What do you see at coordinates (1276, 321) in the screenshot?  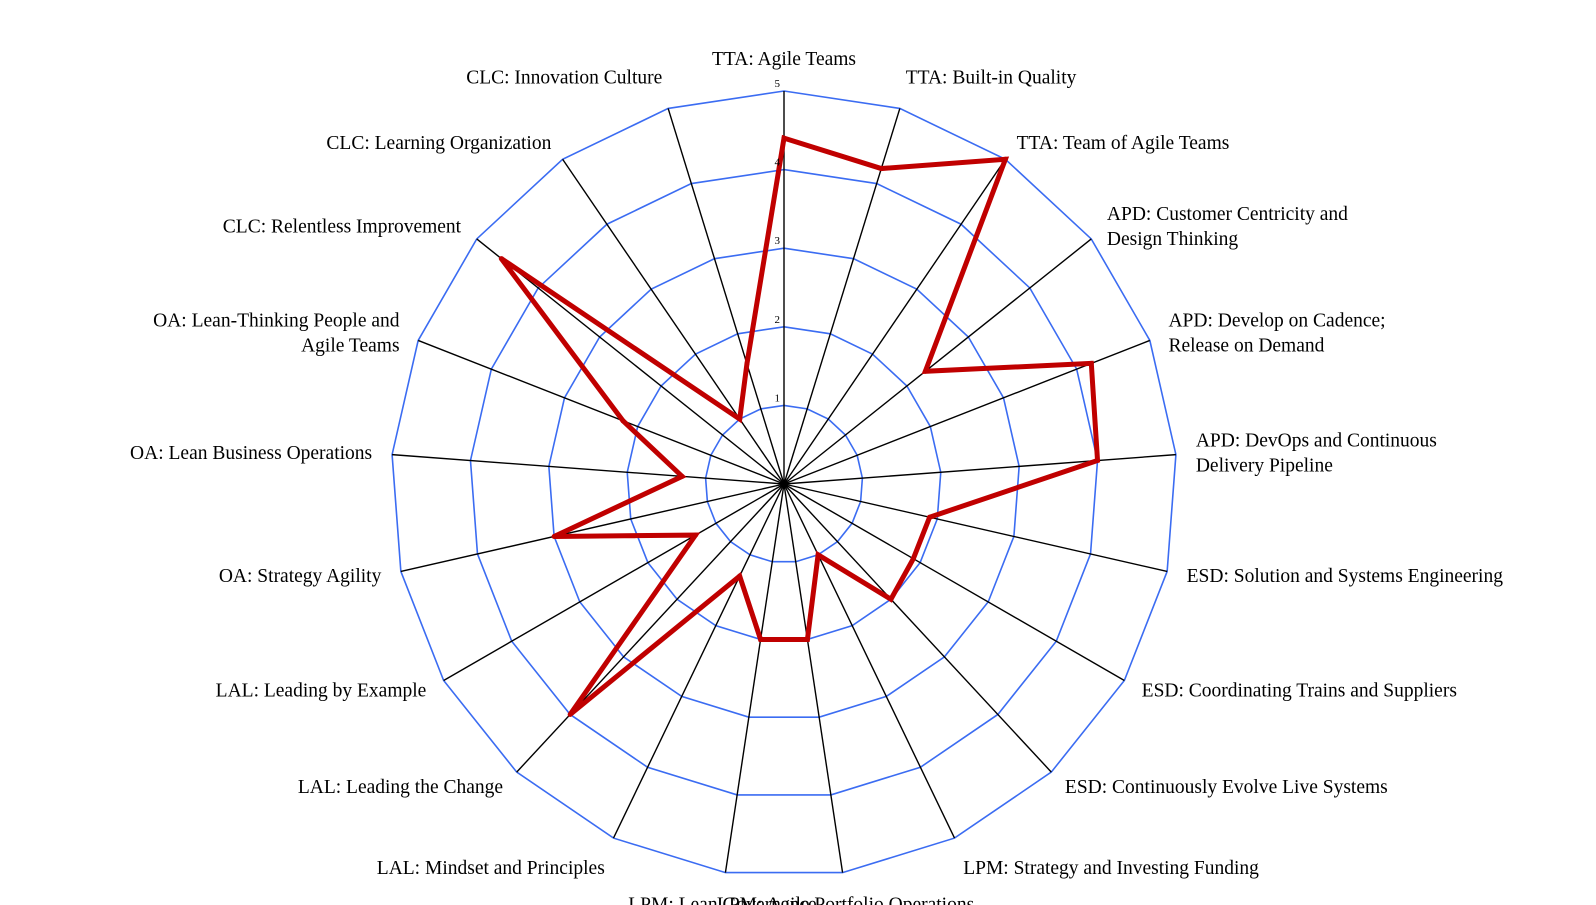 I see `category-label-line: APD: Develop on Cadence;` at bounding box center [1276, 321].